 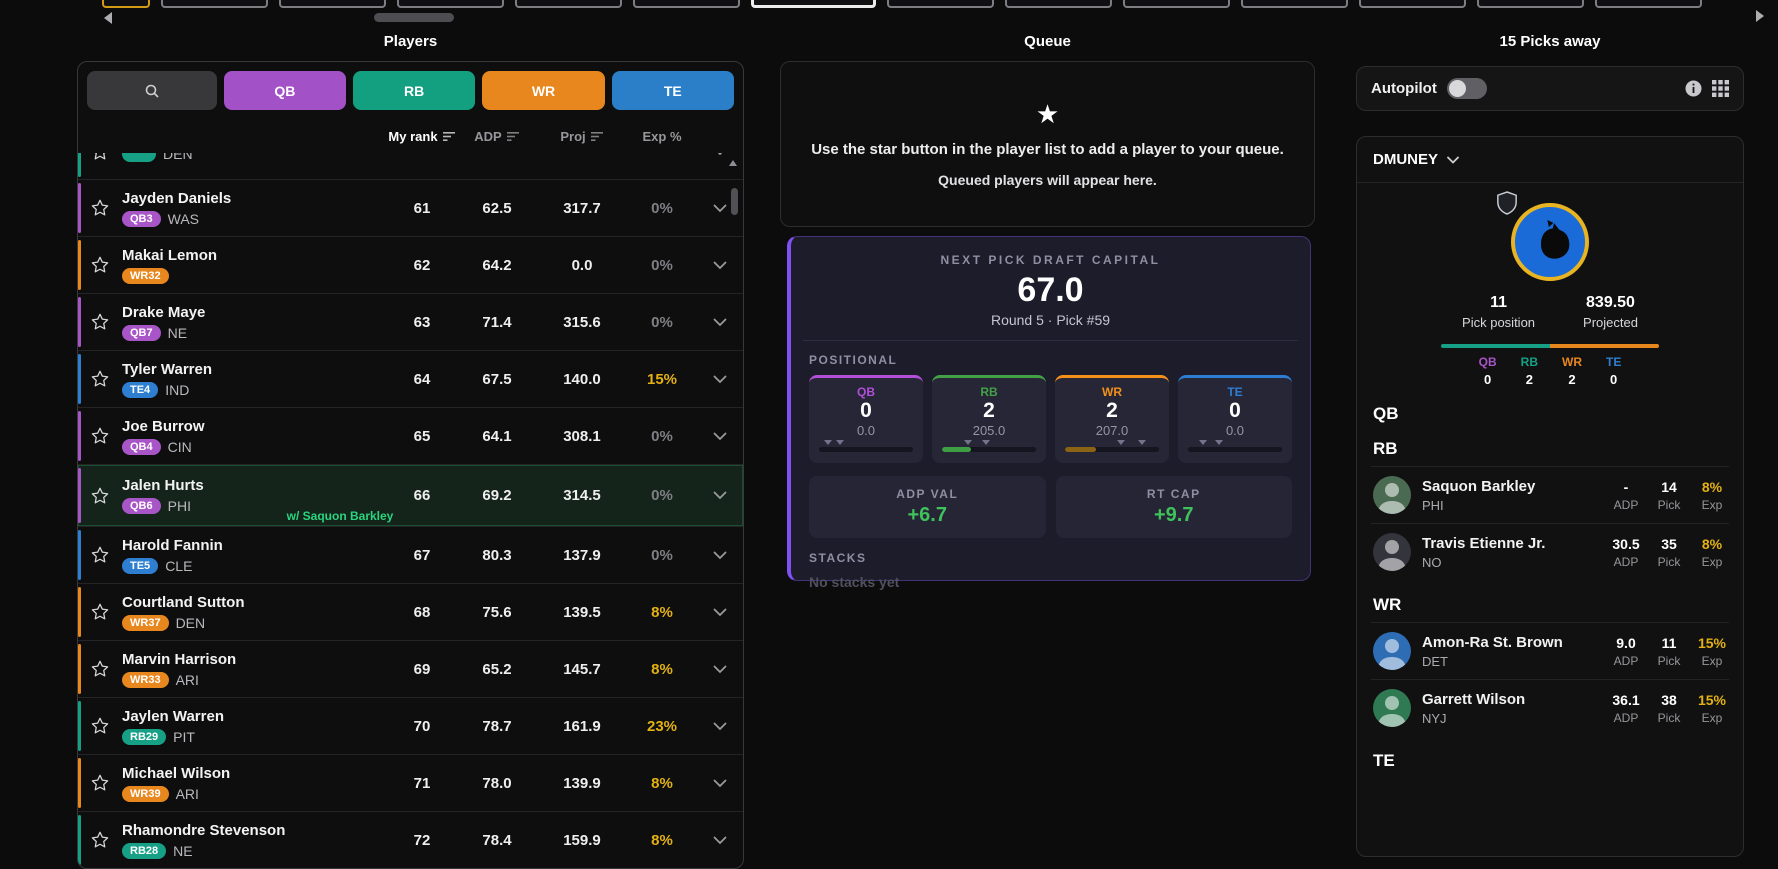 What do you see at coordinates (108, 18) in the screenshot?
I see `strip-scroll-left-icon` at bounding box center [108, 18].